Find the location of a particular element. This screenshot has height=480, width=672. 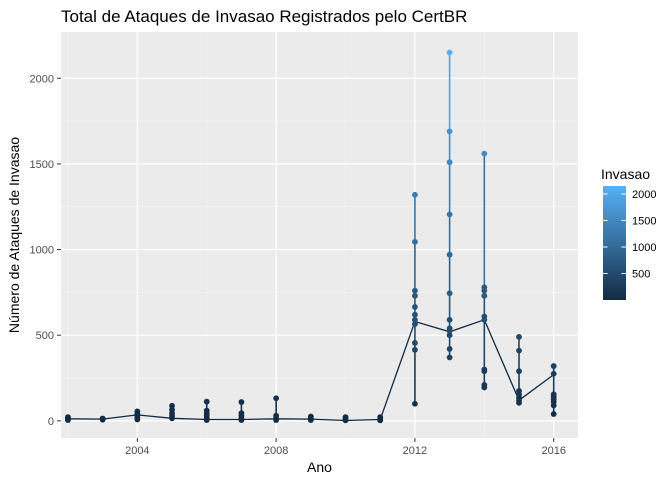

x-tick-label: 2012 is located at coordinates (415, 451).